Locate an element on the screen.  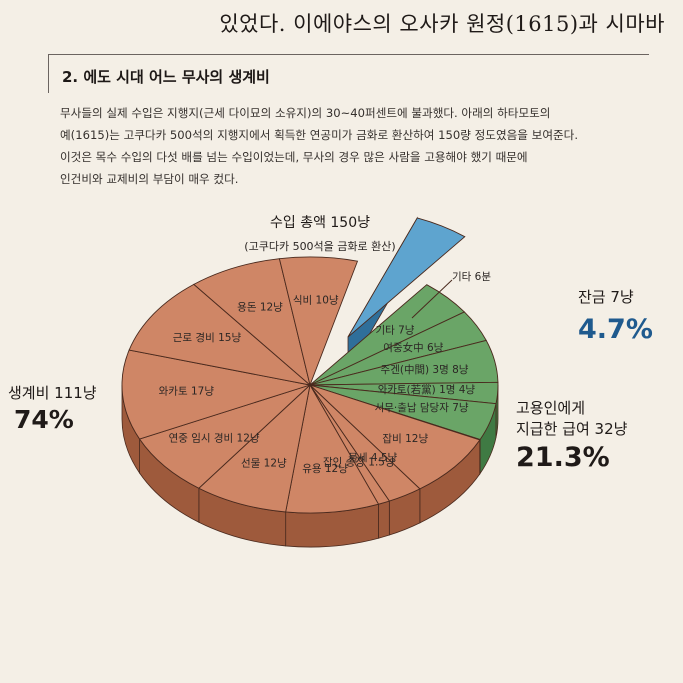
slice-label-living-4: 유용 12냥 is located at coordinates (325, 469).